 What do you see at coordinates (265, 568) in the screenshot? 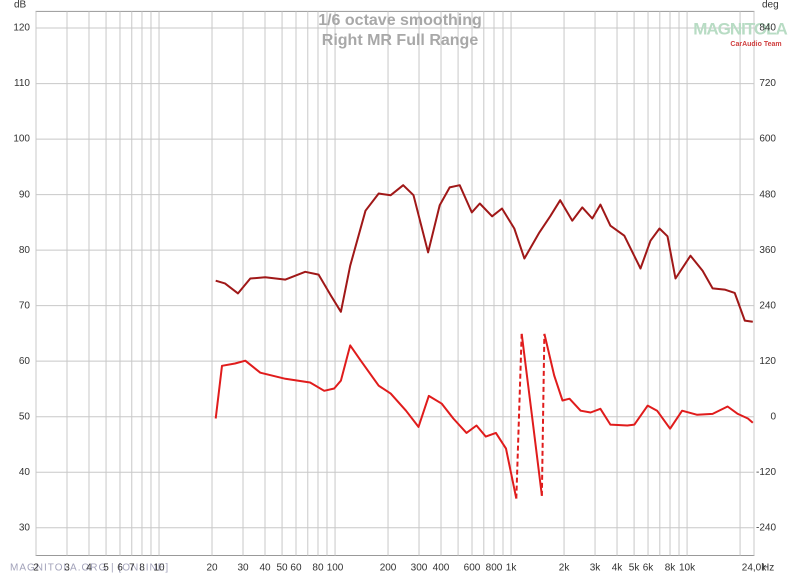
I see `x-tick-label: 40` at bounding box center [265, 568].